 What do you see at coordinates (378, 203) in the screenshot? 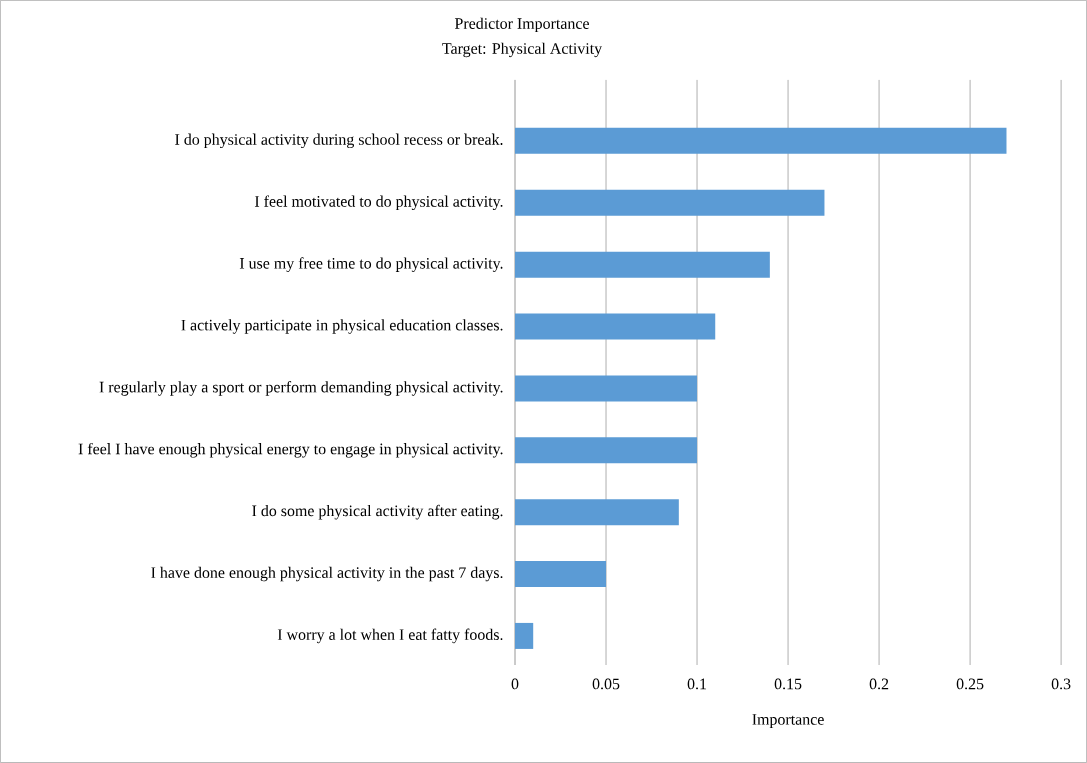
I see `y-tick-label: I feel motivated to do physical activity.` at bounding box center [378, 203].